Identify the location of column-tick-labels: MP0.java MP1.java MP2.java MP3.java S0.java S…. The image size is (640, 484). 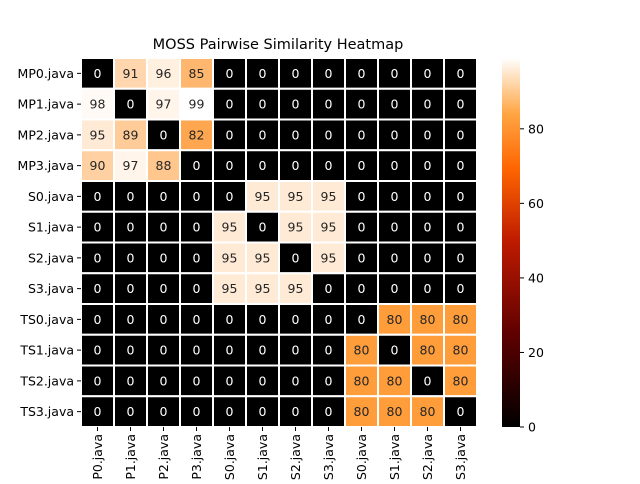
(279, 455).